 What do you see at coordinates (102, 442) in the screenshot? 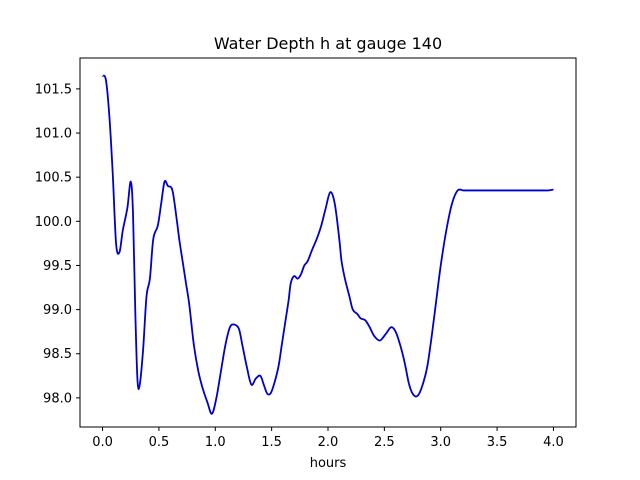
I see `x-tick-label: 0.0` at bounding box center [102, 442].